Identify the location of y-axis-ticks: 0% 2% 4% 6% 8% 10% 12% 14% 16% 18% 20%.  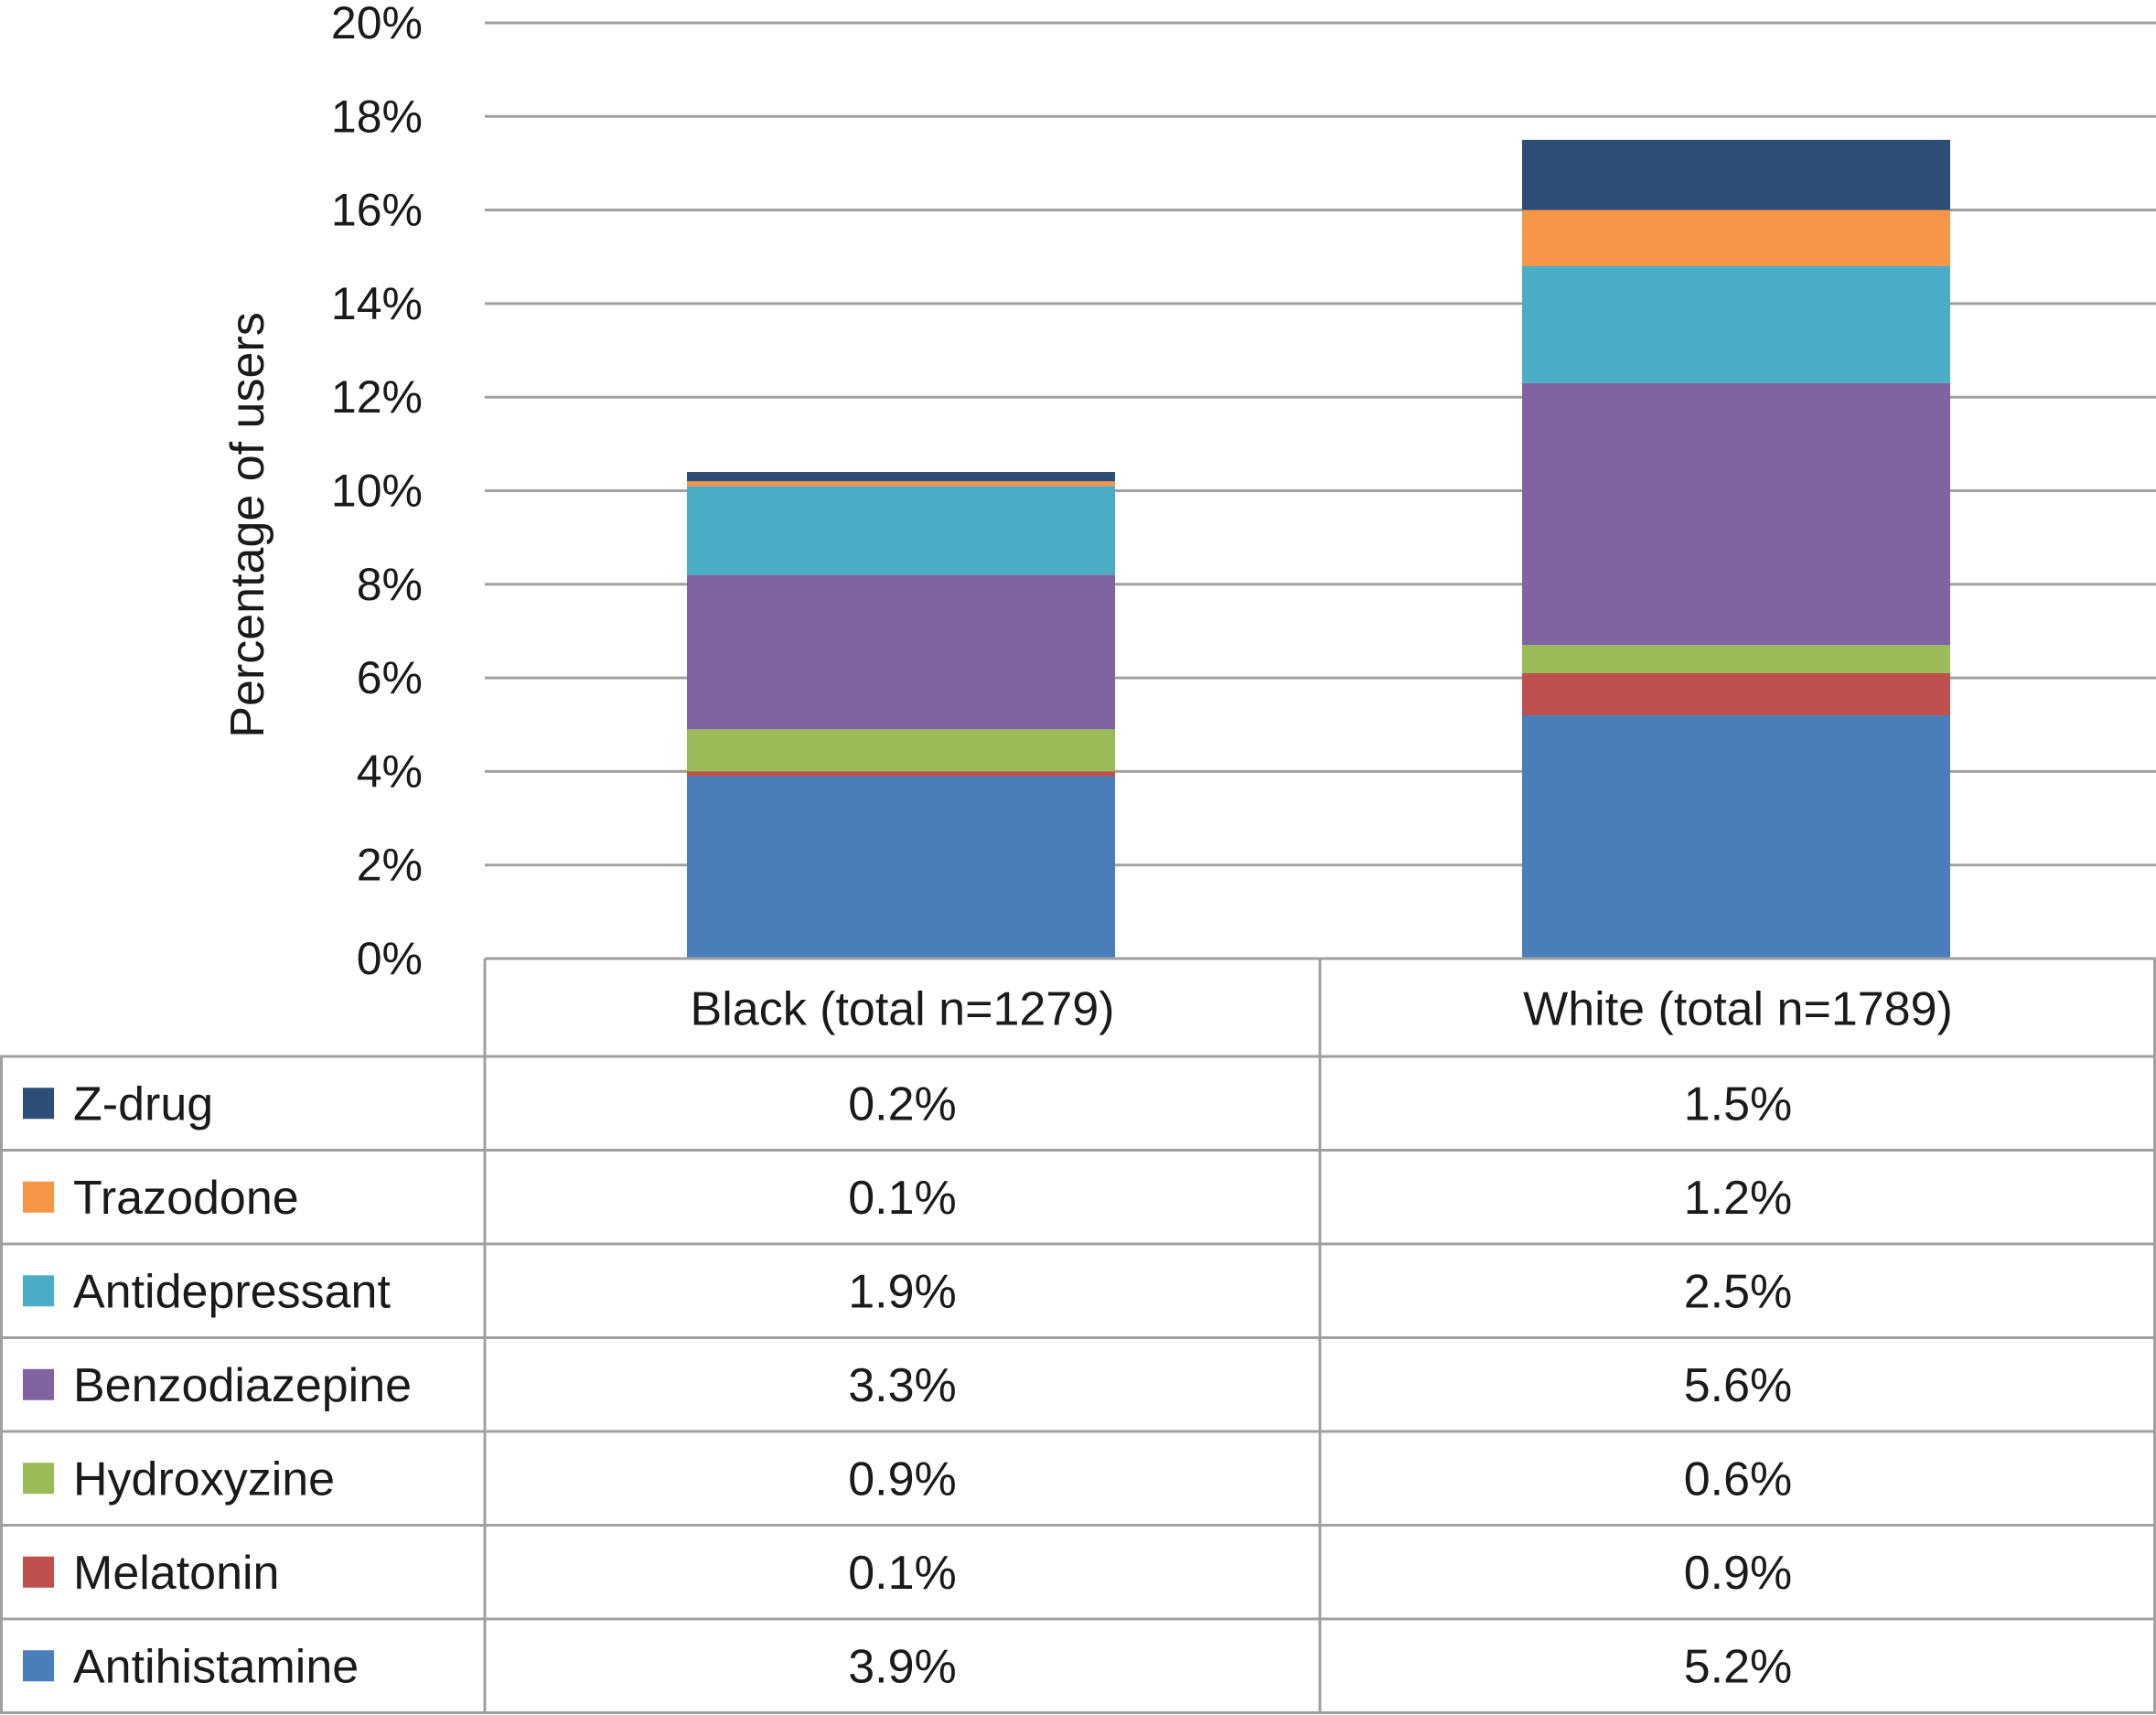
(377, 492).